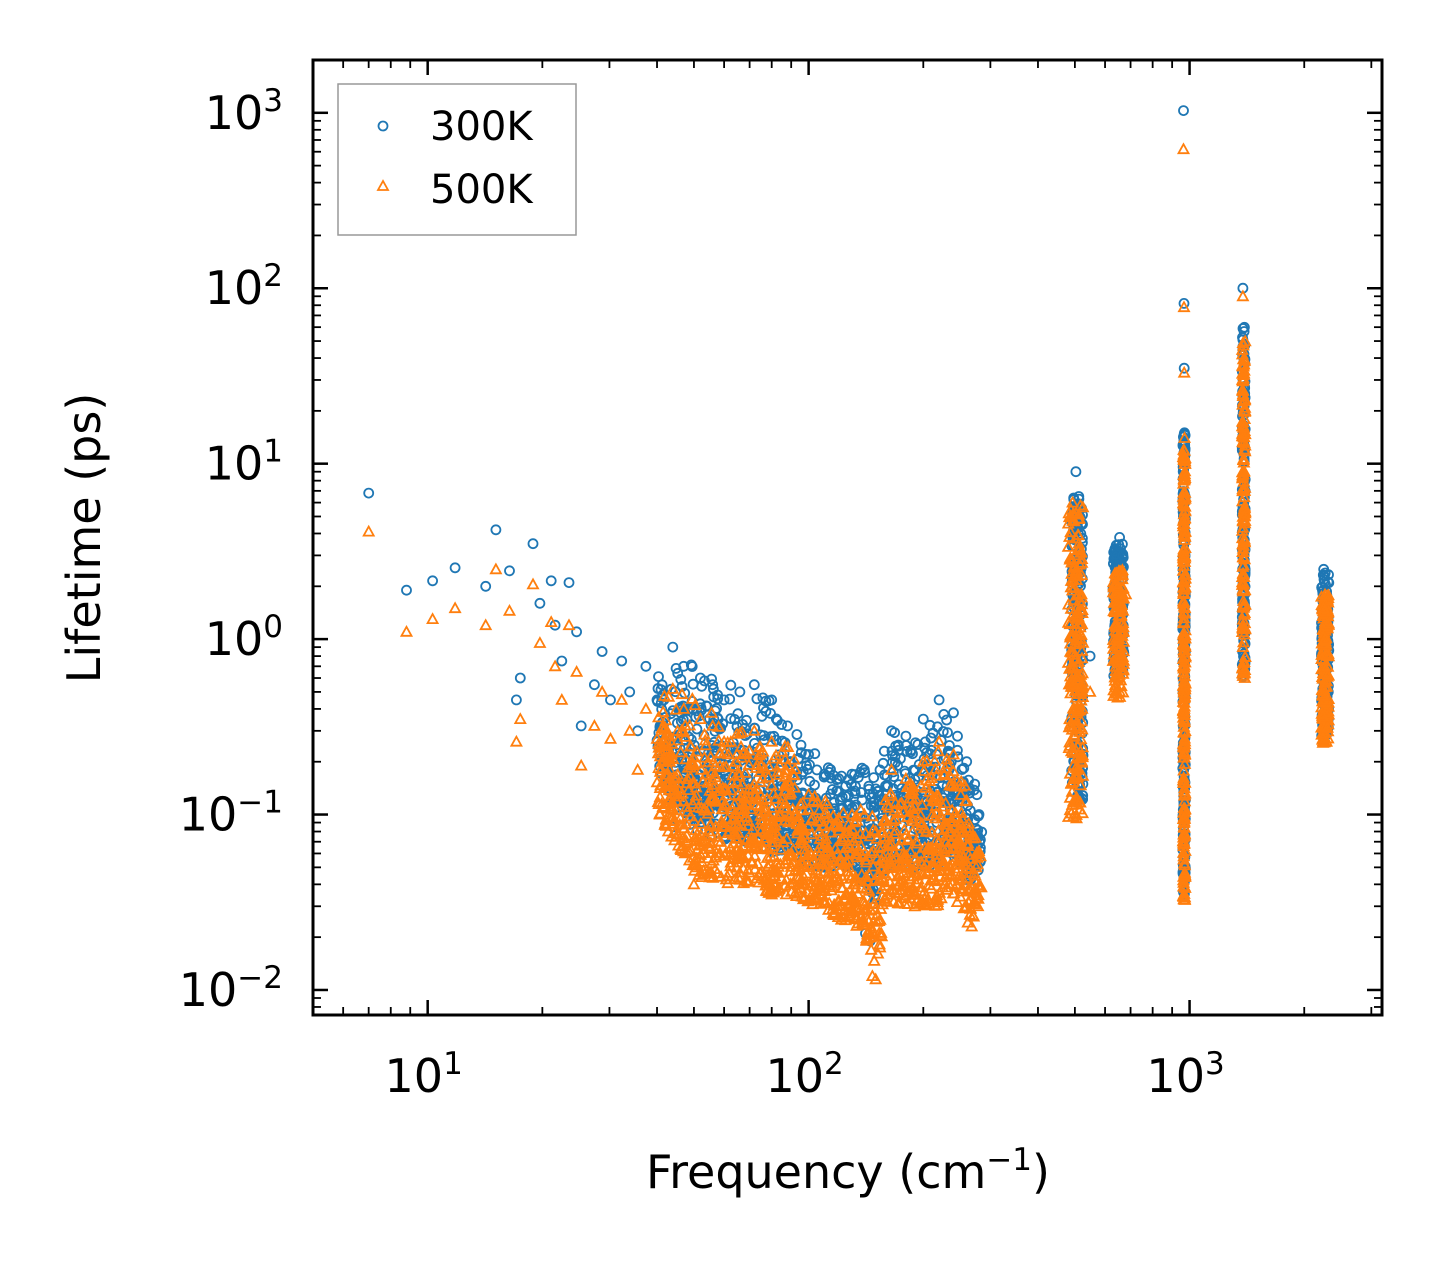  What do you see at coordinates (383, 185) in the screenshot?
I see `legend-marker-500K` at bounding box center [383, 185].